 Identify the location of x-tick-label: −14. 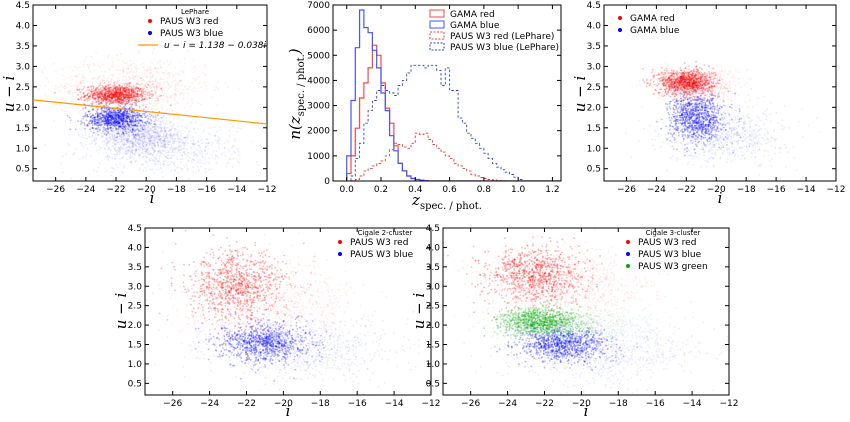
(236, 190).